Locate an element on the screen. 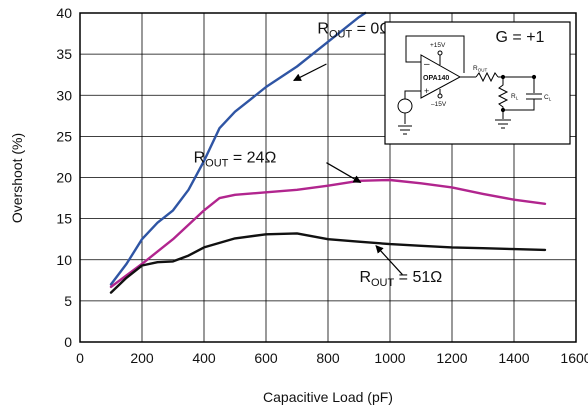 The width and height of the screenshot is (588, 410). x-tick-label: 600 is located at coordinates (266, 358).